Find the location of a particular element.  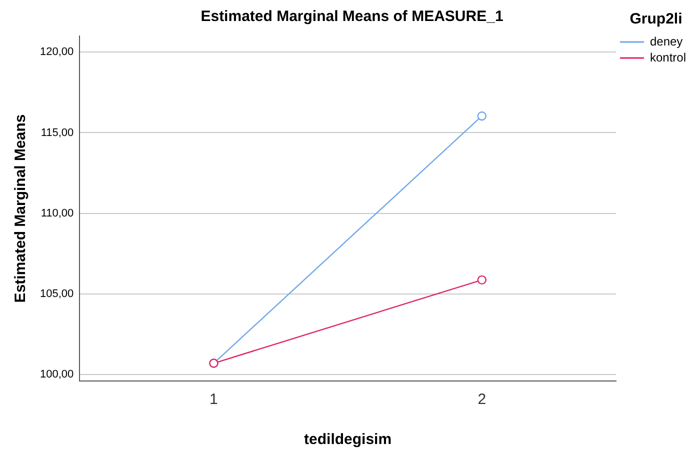

legend-title: Grup2li is located at coordinates (656, 19).